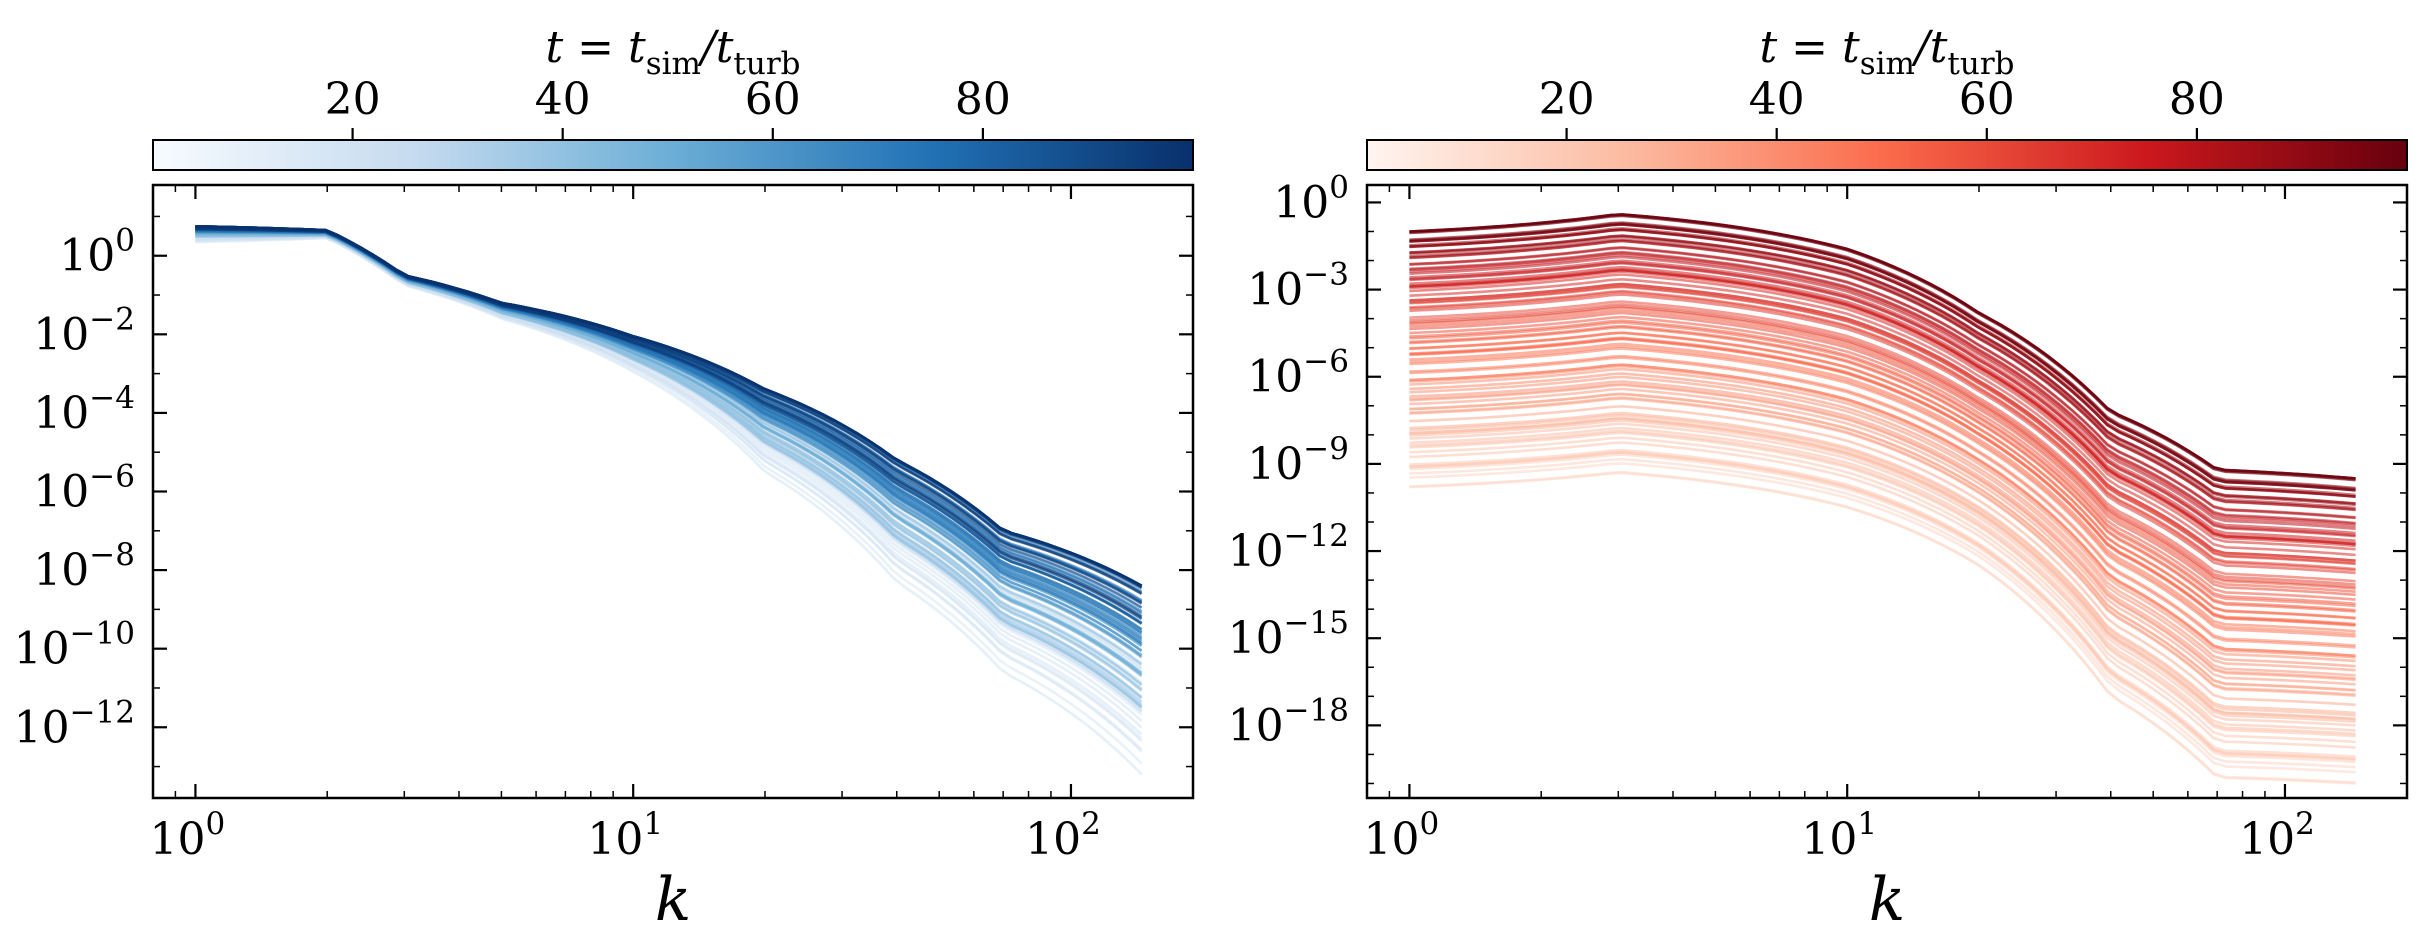  What do you see at coordinates (1839, 835) in the screenshot?
I see `x-tick-label: 10¹` at bounding box center [1839, 835].